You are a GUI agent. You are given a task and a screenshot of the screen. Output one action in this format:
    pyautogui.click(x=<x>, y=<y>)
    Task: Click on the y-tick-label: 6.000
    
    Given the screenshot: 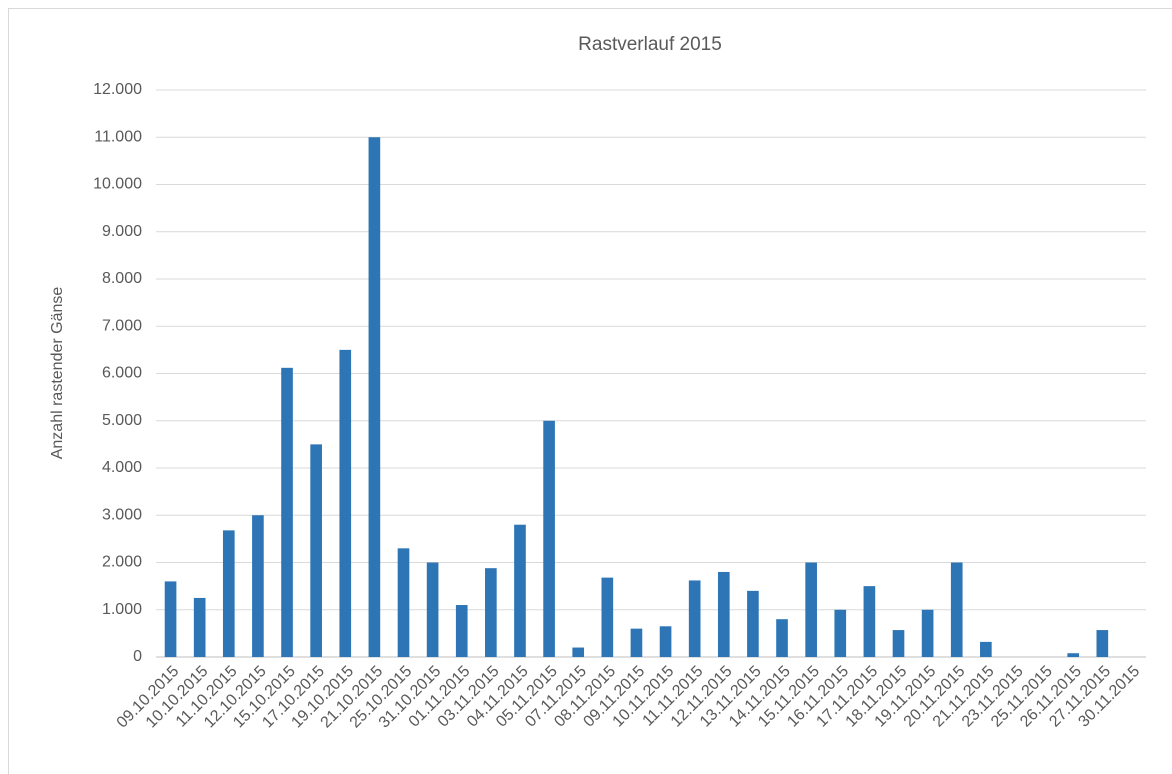 What is the action you would take?
    pyautogui.click(x=122, y=373)
    